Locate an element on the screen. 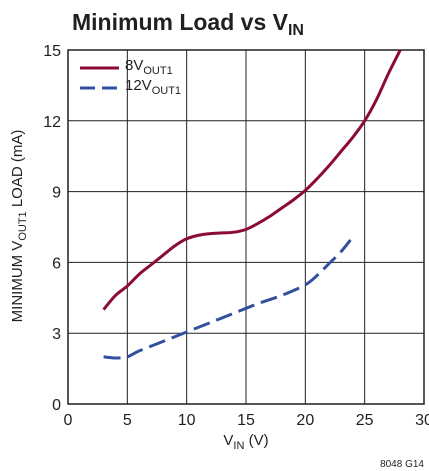 The width and height of the screenshot is (429, 471). x-tick-label: 10 is located at coordinates (187, 420).